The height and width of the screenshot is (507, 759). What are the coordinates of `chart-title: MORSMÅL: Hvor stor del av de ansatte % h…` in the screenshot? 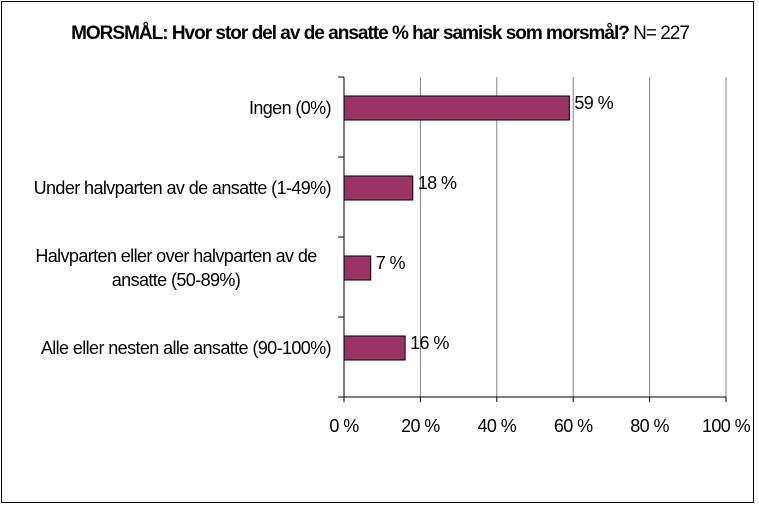 It's located at (380, 34).